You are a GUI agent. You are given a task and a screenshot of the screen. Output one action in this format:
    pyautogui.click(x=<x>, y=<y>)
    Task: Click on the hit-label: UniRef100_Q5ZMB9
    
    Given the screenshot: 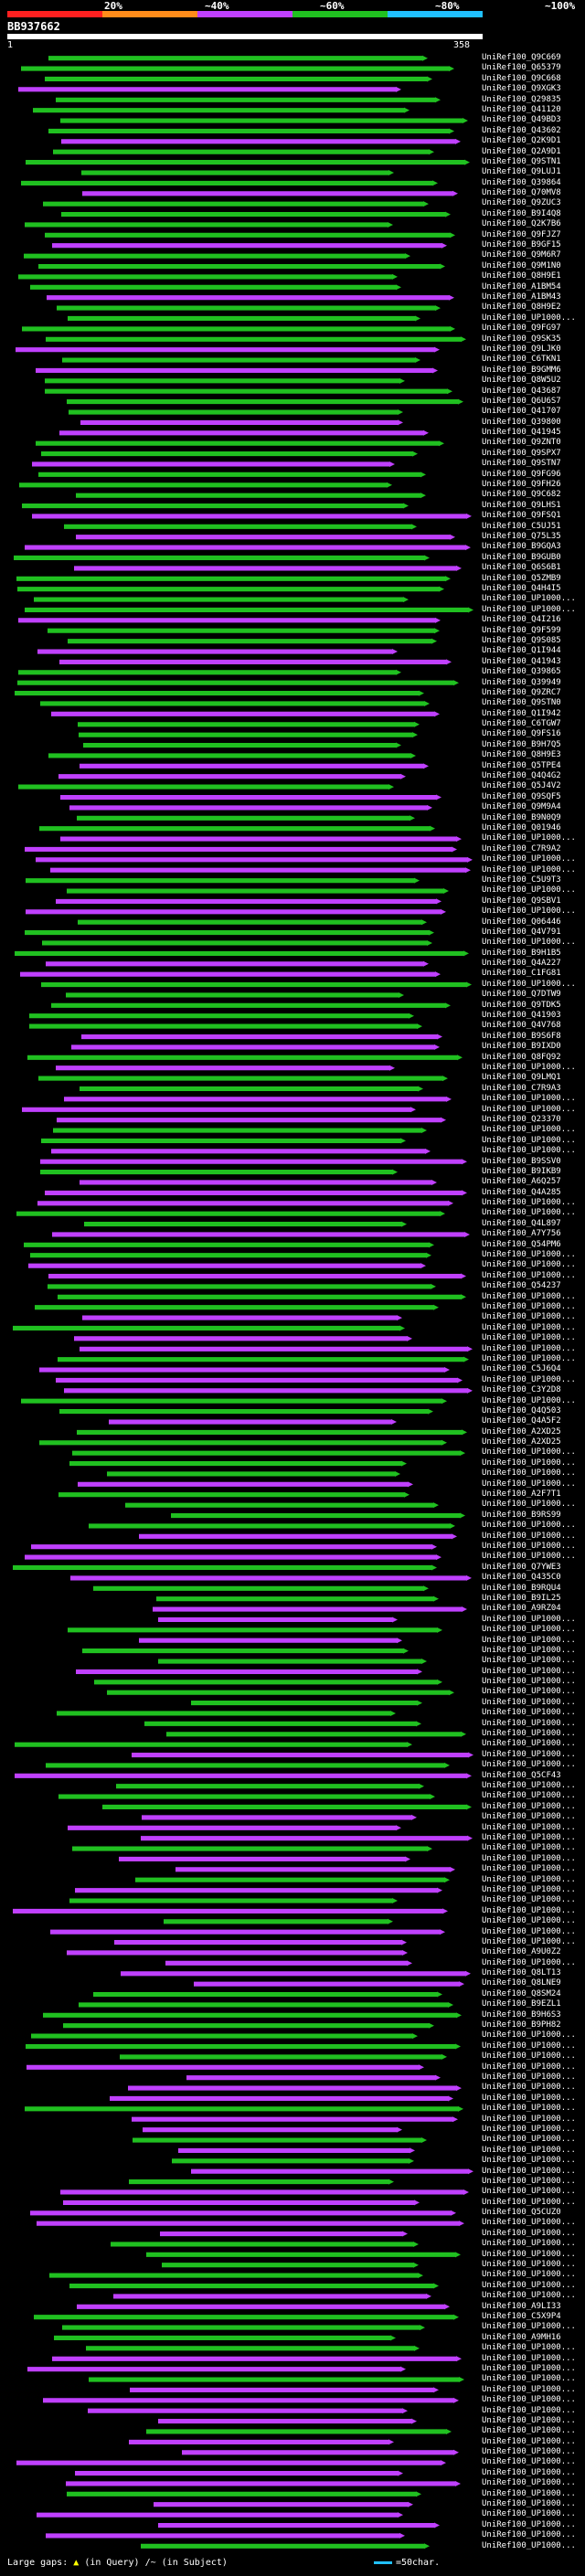 What is the action you would take?
    pyautogui.click(x=521, y=578)
    